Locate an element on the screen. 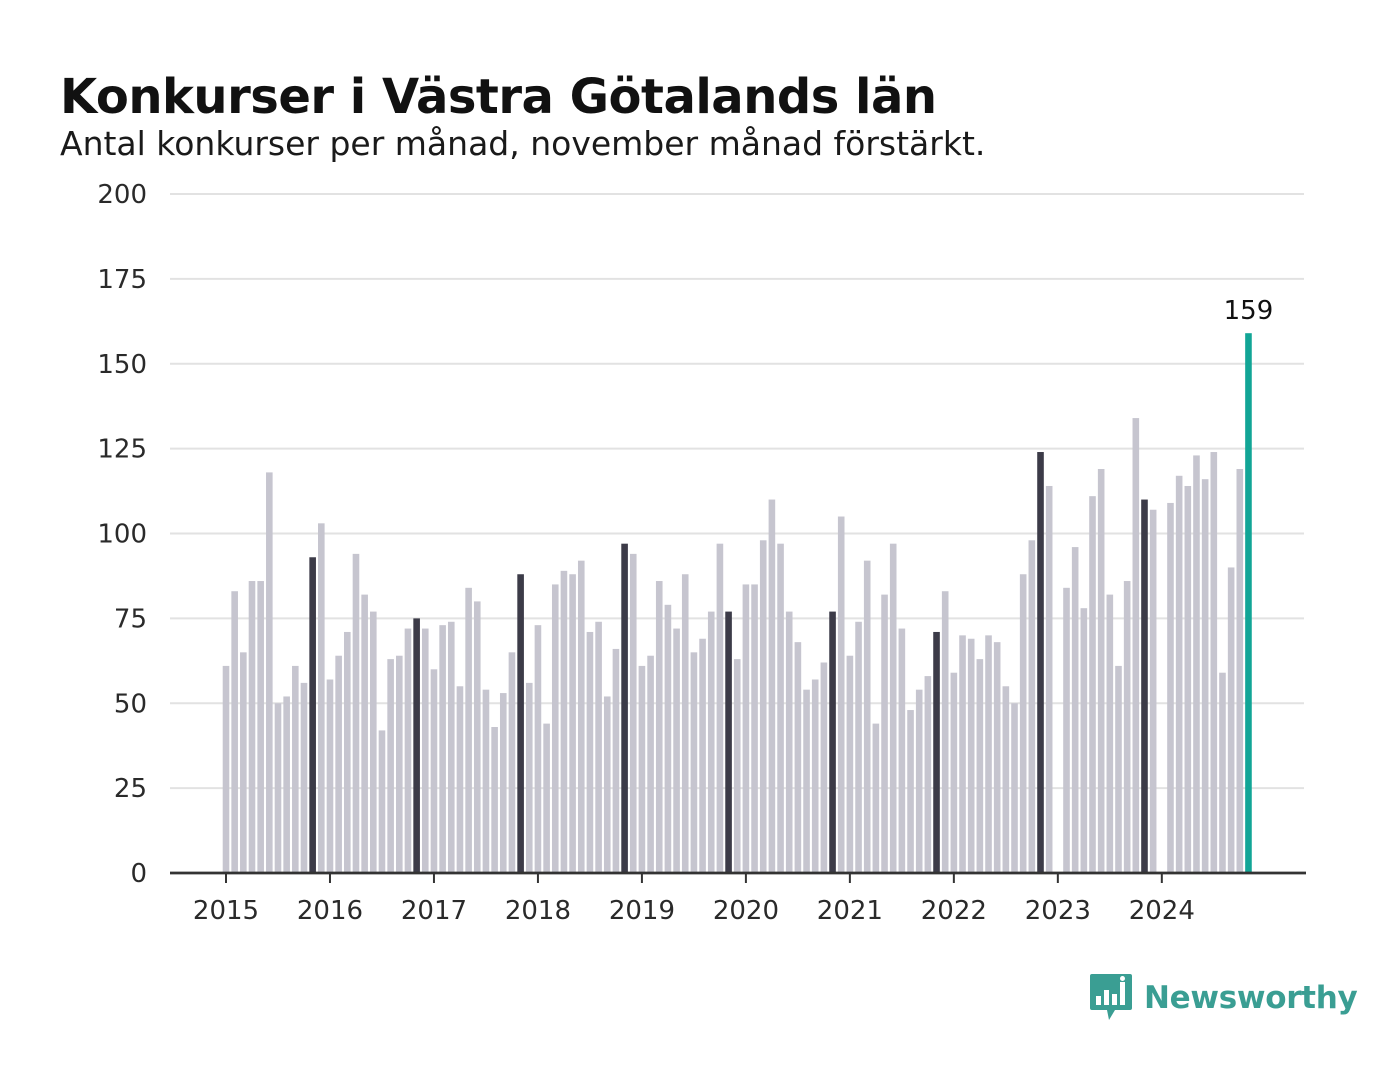  y-tick-label: 50 is located at coordinates (130, 704).